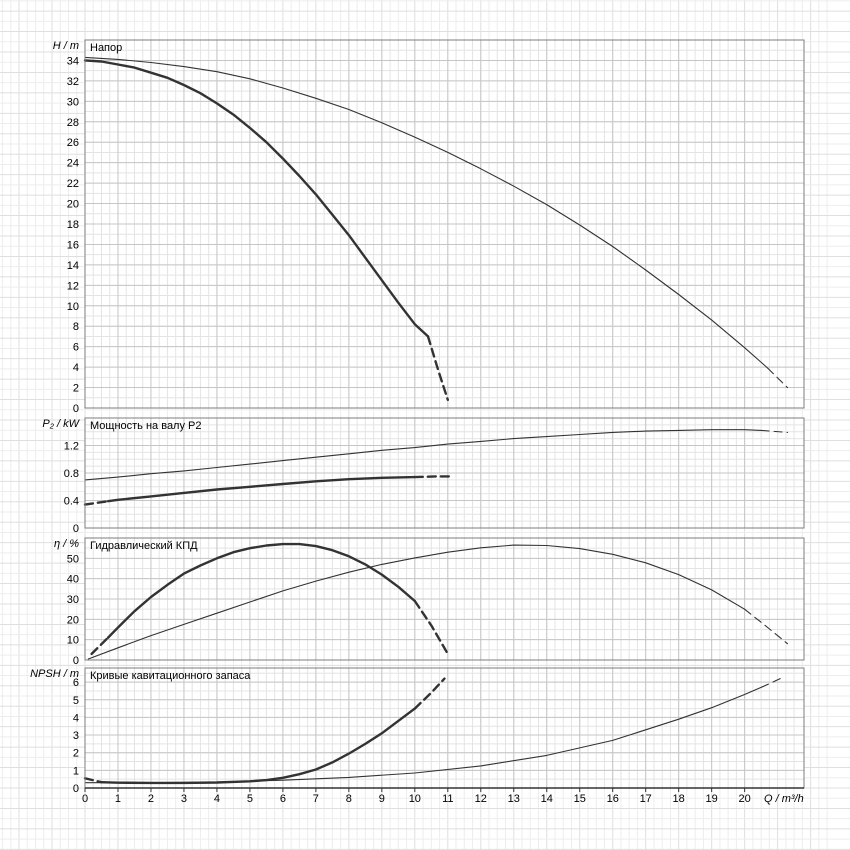  What do you see at coordinates (118, 799) in the screenshot?
I see `x-tick-label: 1` at bounding box center [118, 799].